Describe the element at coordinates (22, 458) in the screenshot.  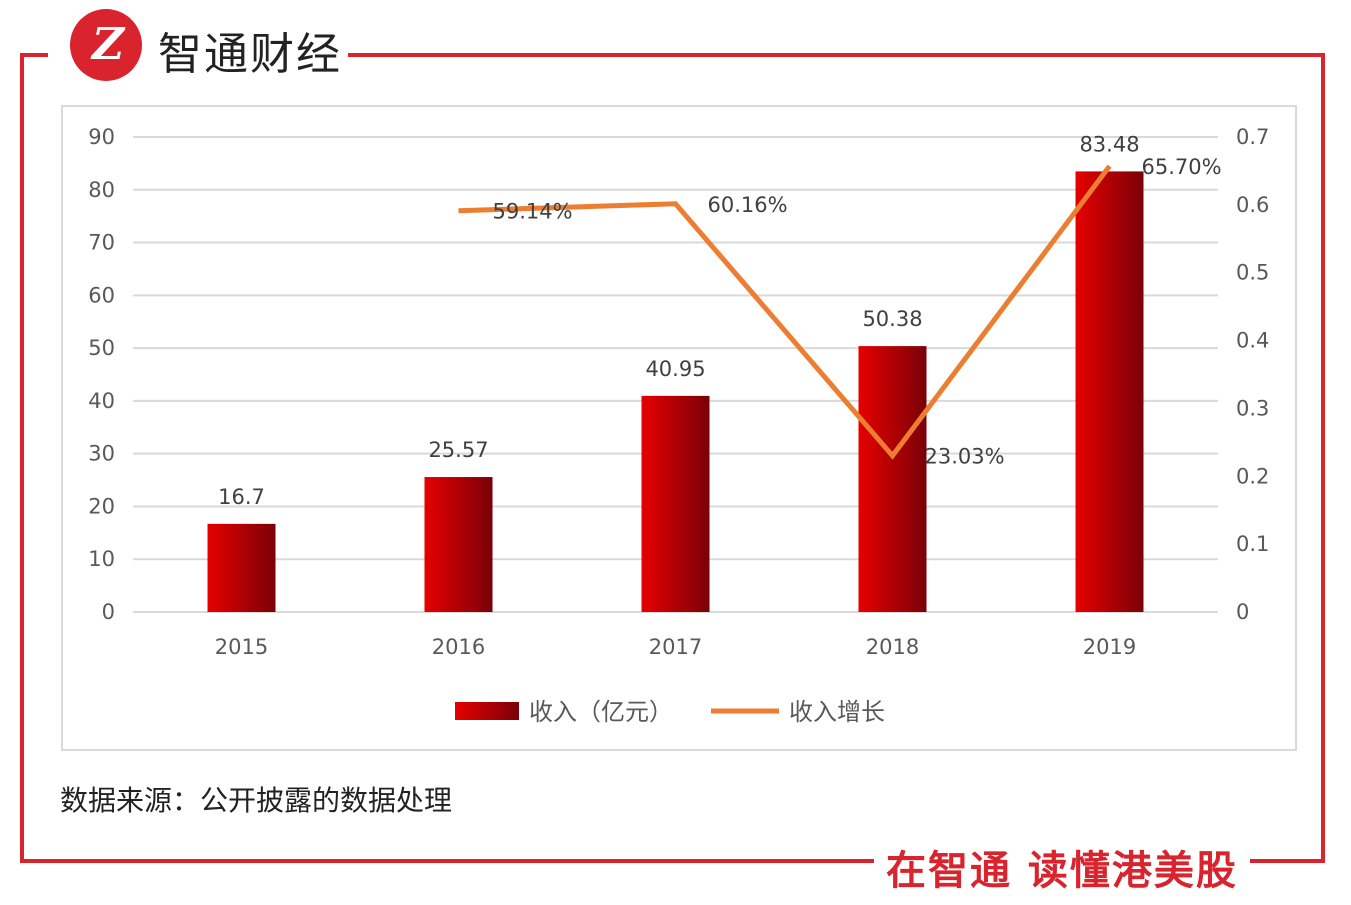
I see `frame-left` at that location.